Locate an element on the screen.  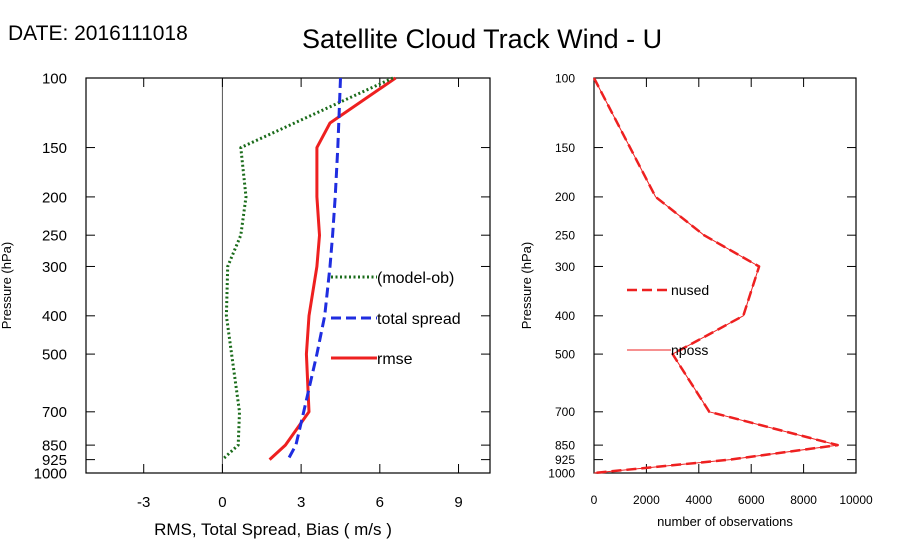
stats-x-tick-label: 6 is located at coordinates (380, 502).